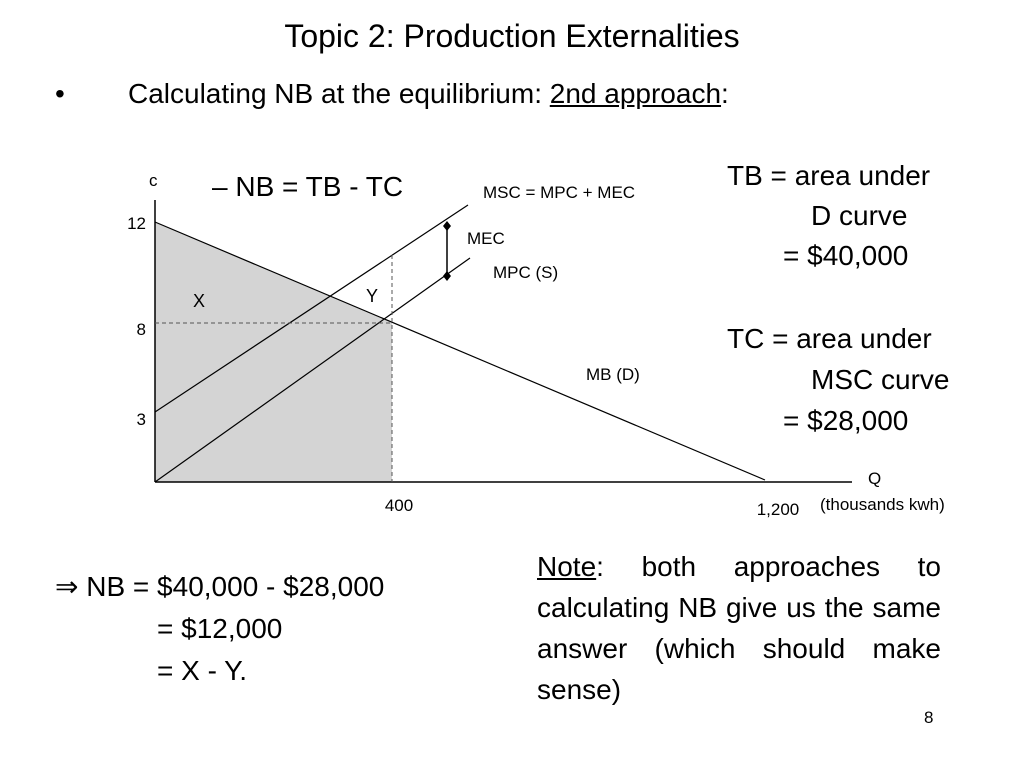  Describe the element at coordinates (880, 379) in the screenshot. I see `tc-line: MSC curve` at that location.